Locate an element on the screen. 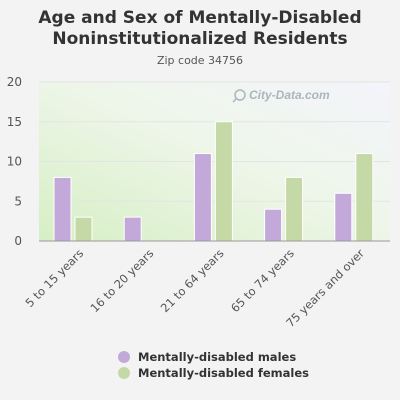  x-tick-label: 65 to 74 years is located at coordinates (262, 280).